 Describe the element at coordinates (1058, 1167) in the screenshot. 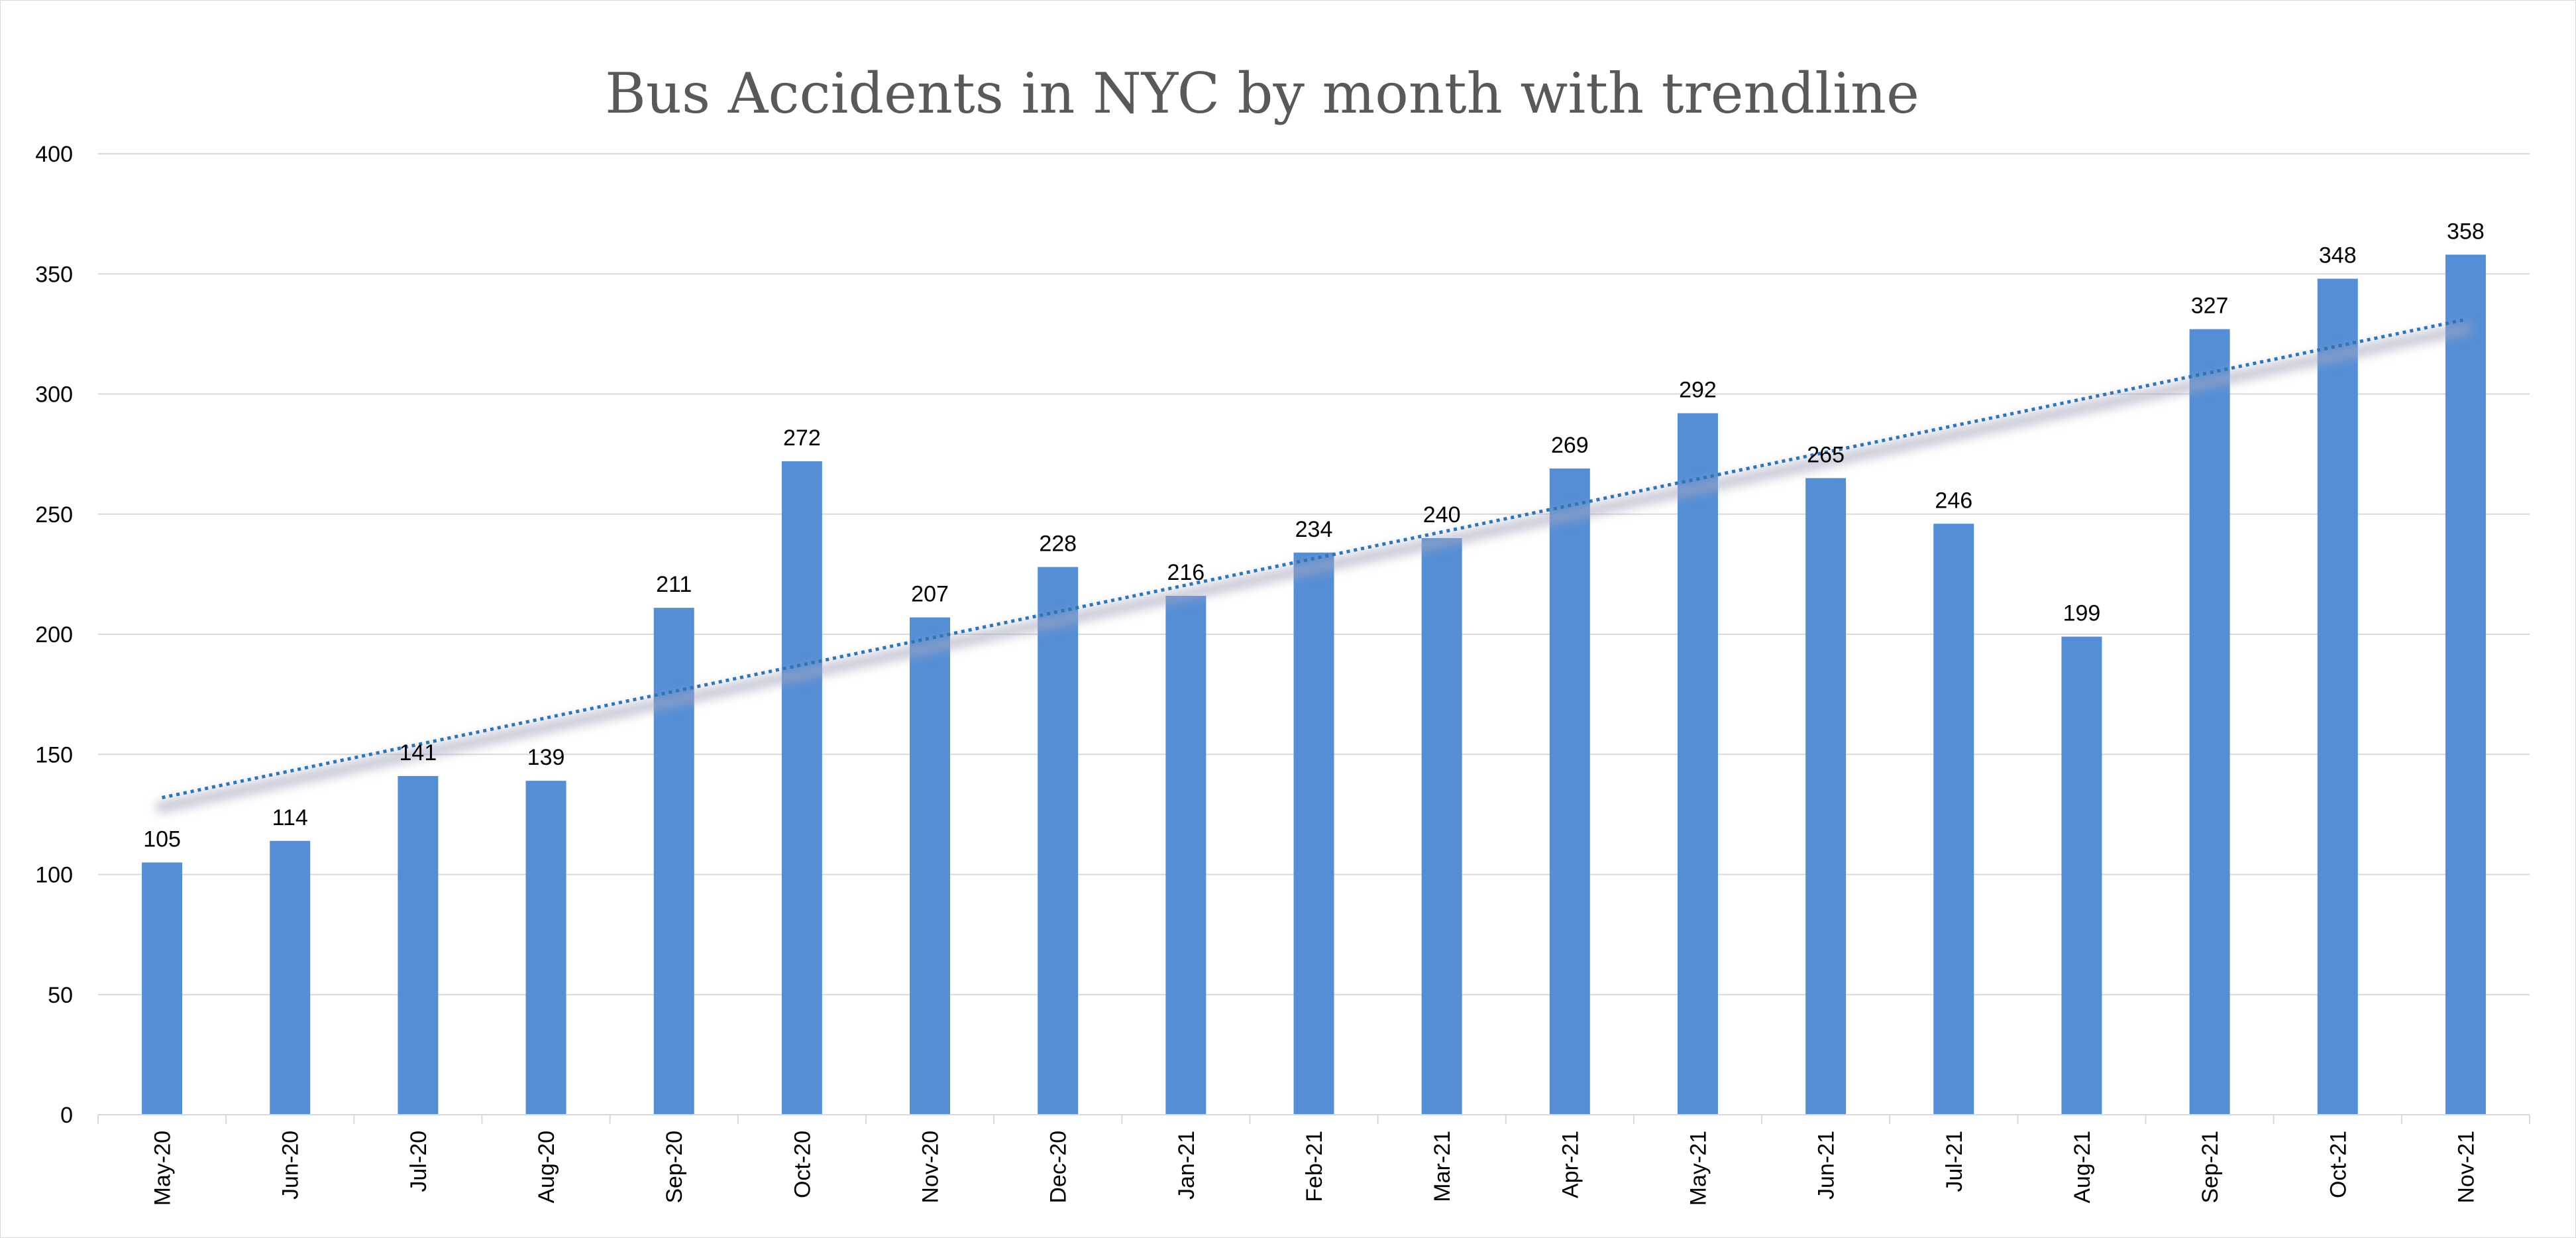

I see `x-tick-label: Dec-20` at that location.